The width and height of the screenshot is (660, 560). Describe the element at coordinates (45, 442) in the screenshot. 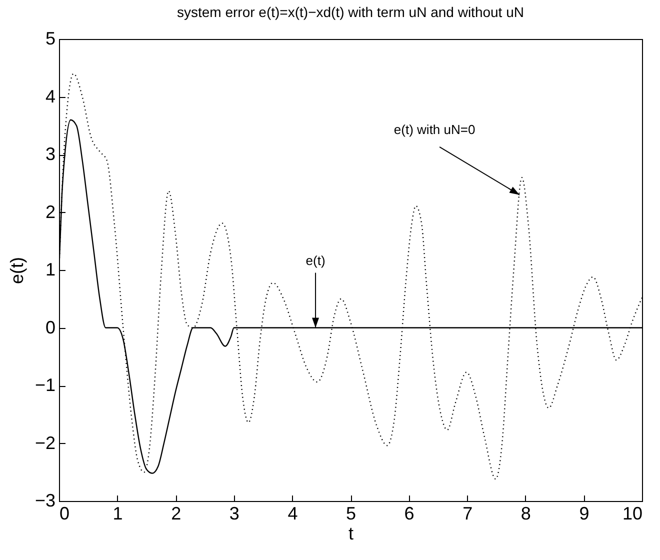

I see `y-tick-label: −2` at that location.